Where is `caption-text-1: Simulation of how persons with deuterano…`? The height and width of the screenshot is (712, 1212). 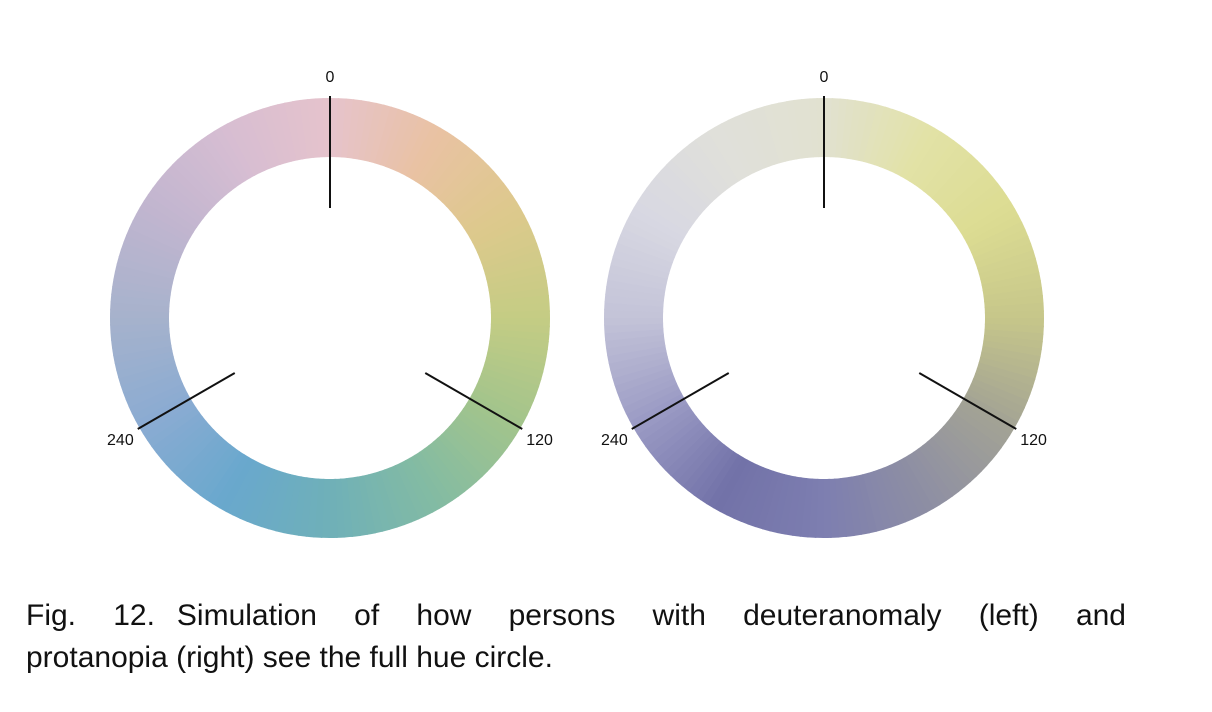
caption-text-1: Simulation of how persons with deuterano… is located at coordinates (651, 615).